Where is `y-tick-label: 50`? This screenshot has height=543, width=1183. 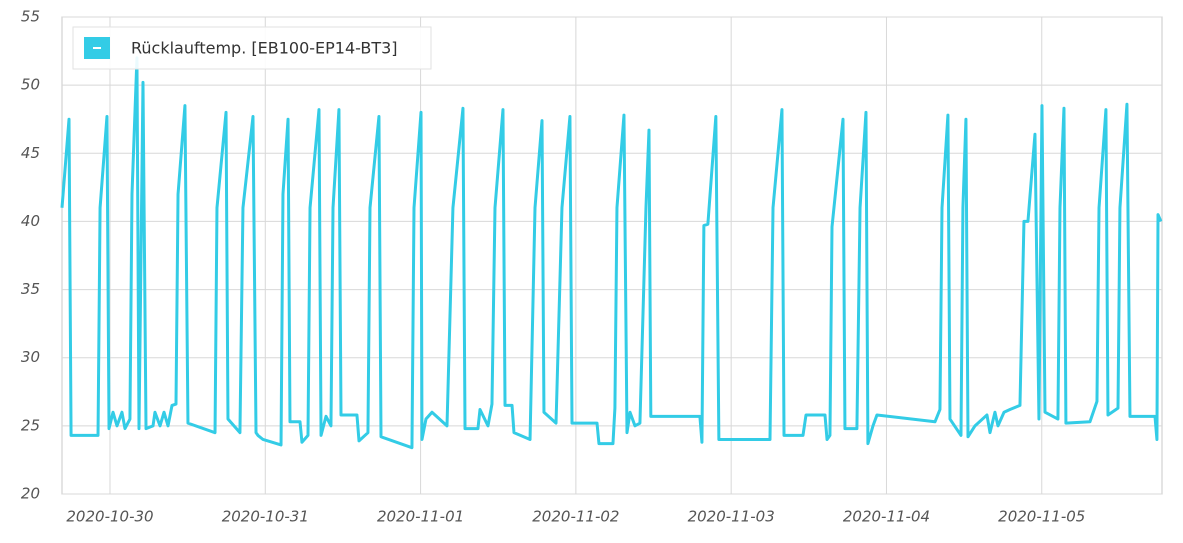
y-tick-label: 50 is located at coordinates (30, 85).